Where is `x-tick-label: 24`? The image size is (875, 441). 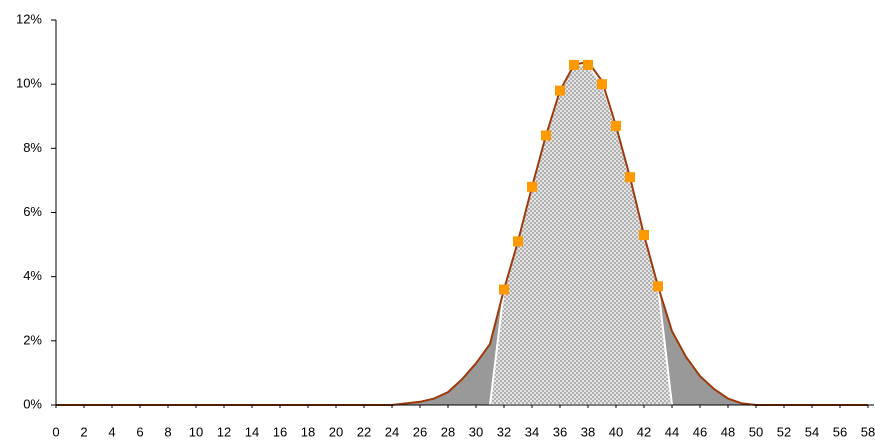
x-tick-label: 24 is located at coordinates (392, 431).